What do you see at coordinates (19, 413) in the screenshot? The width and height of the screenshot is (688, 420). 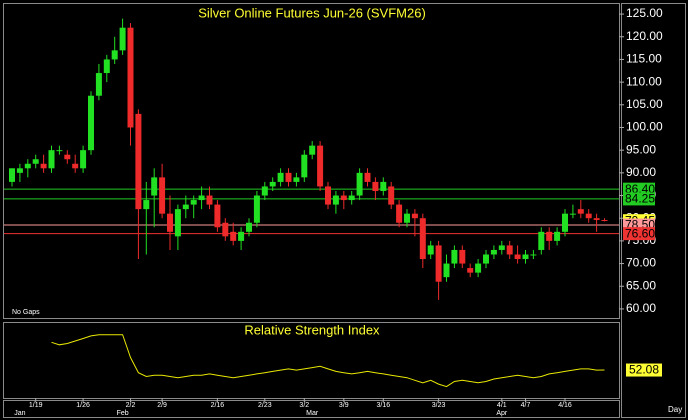 I see `month-label: Jan` at bounding box center [19, 413].